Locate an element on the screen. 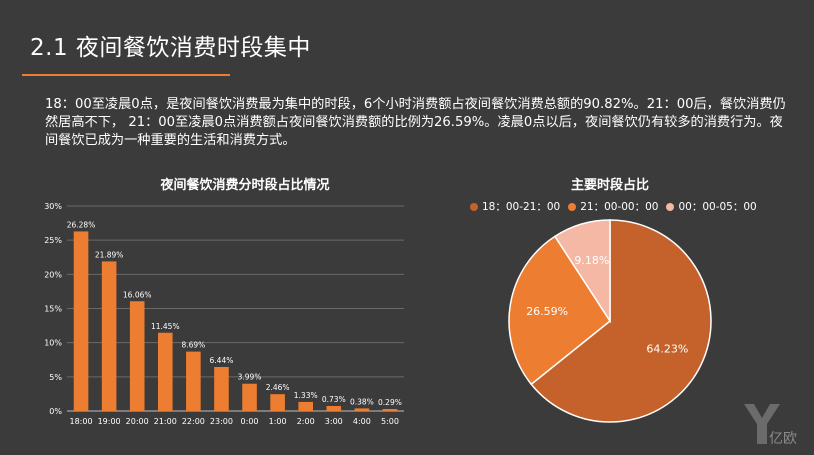 Image resolution: width=814 pixels, height=455 pixels. x-tick-label: 20:00 is located at coordinates (137, 421).